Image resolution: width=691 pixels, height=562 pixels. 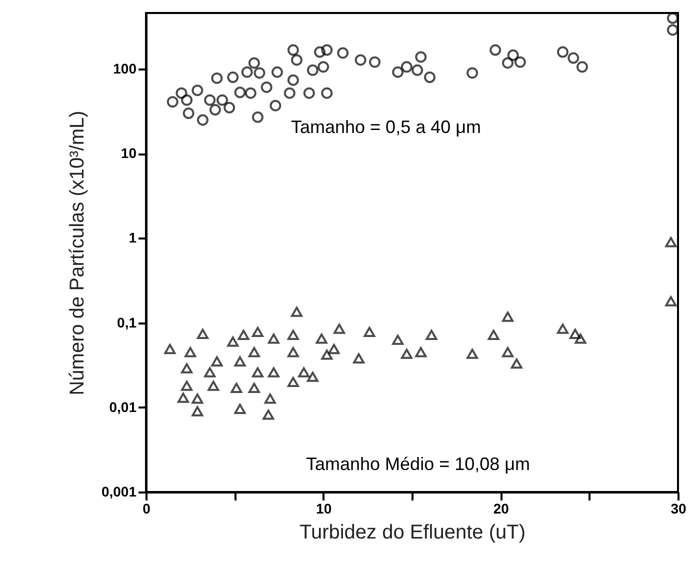 I want to click on x-tick-label: 10, so click(x=324, y=508).